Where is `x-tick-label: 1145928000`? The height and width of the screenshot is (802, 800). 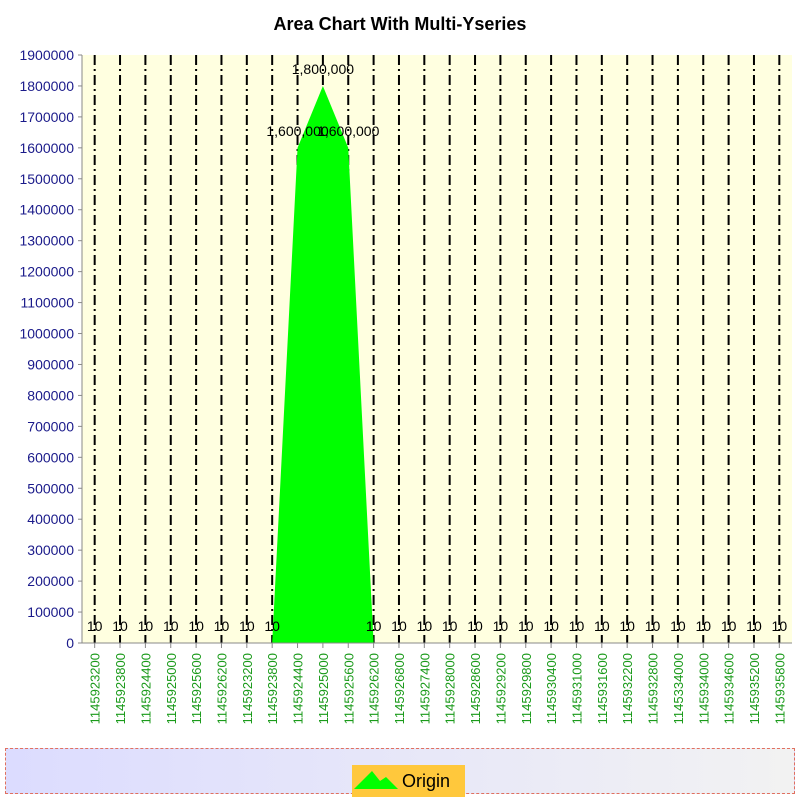 x-tick-label: 1145928000 is located at coordinates (450, 688).